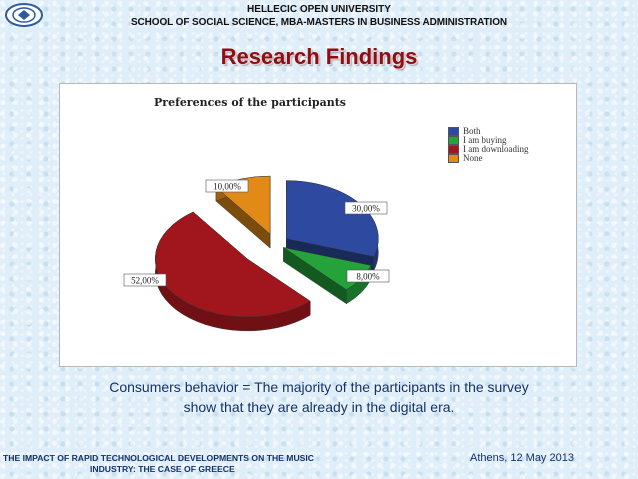 The image size is (638, 479). I want to click on data-label: 52,00%, so click(145, 280).